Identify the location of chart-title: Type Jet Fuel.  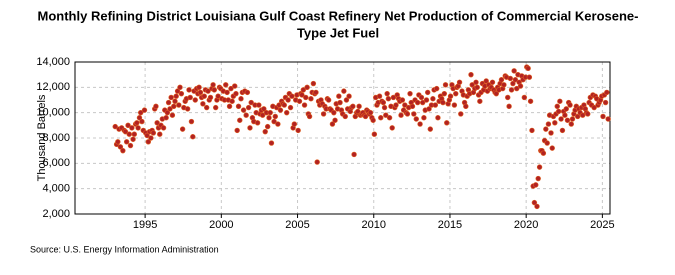
(338, 32).